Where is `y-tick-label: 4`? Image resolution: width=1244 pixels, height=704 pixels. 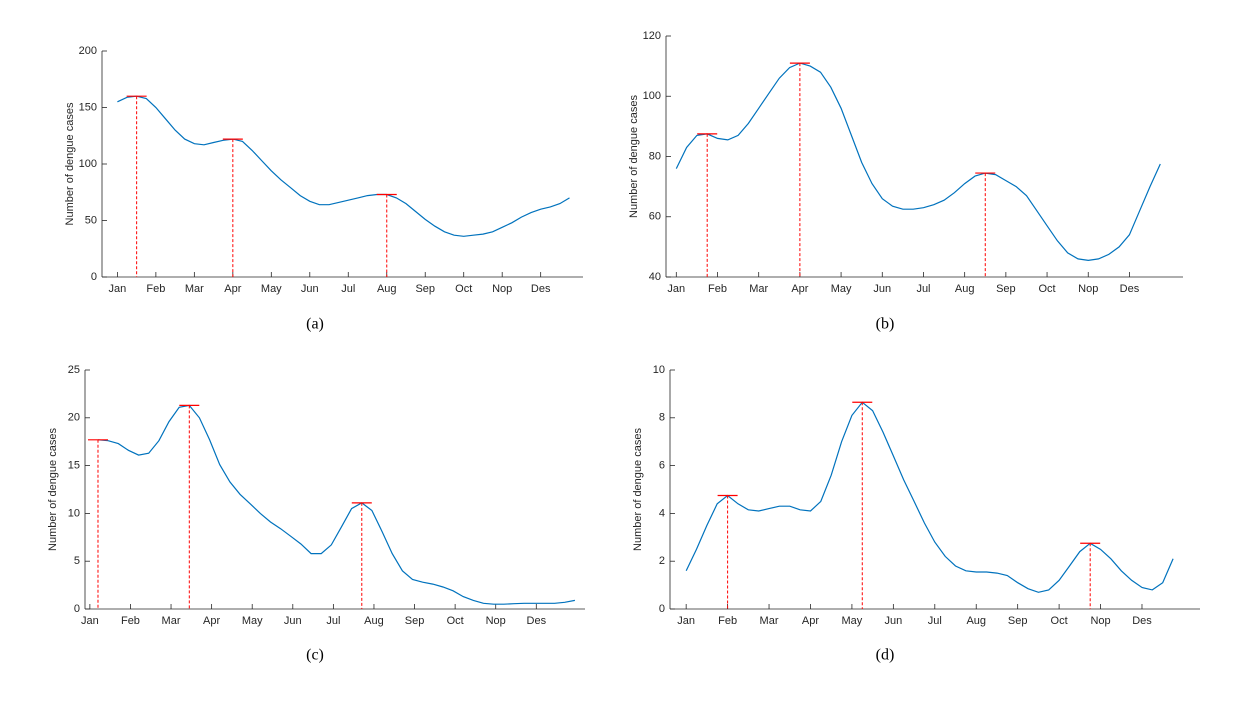
y-tick-label: 4 is located at coordinates (662, 513).